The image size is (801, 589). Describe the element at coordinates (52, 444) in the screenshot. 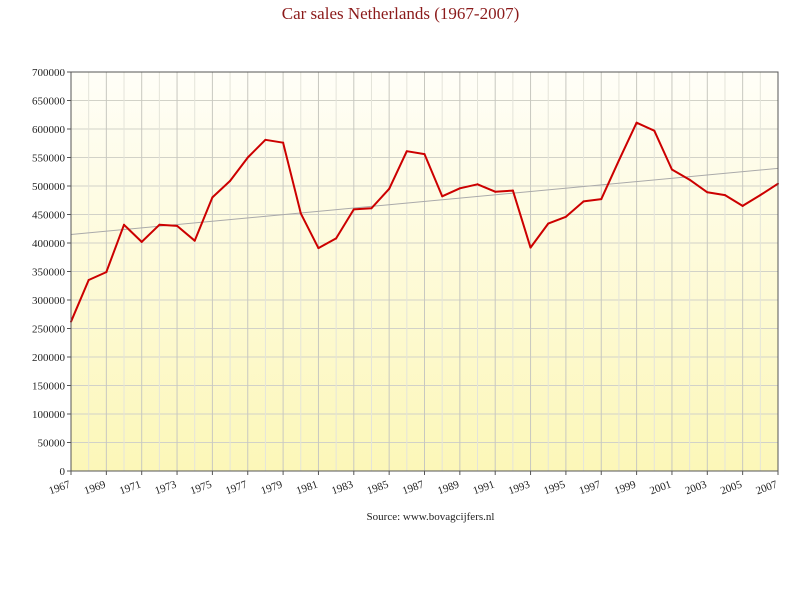

I see `y-tick-label: 50000` at that location.